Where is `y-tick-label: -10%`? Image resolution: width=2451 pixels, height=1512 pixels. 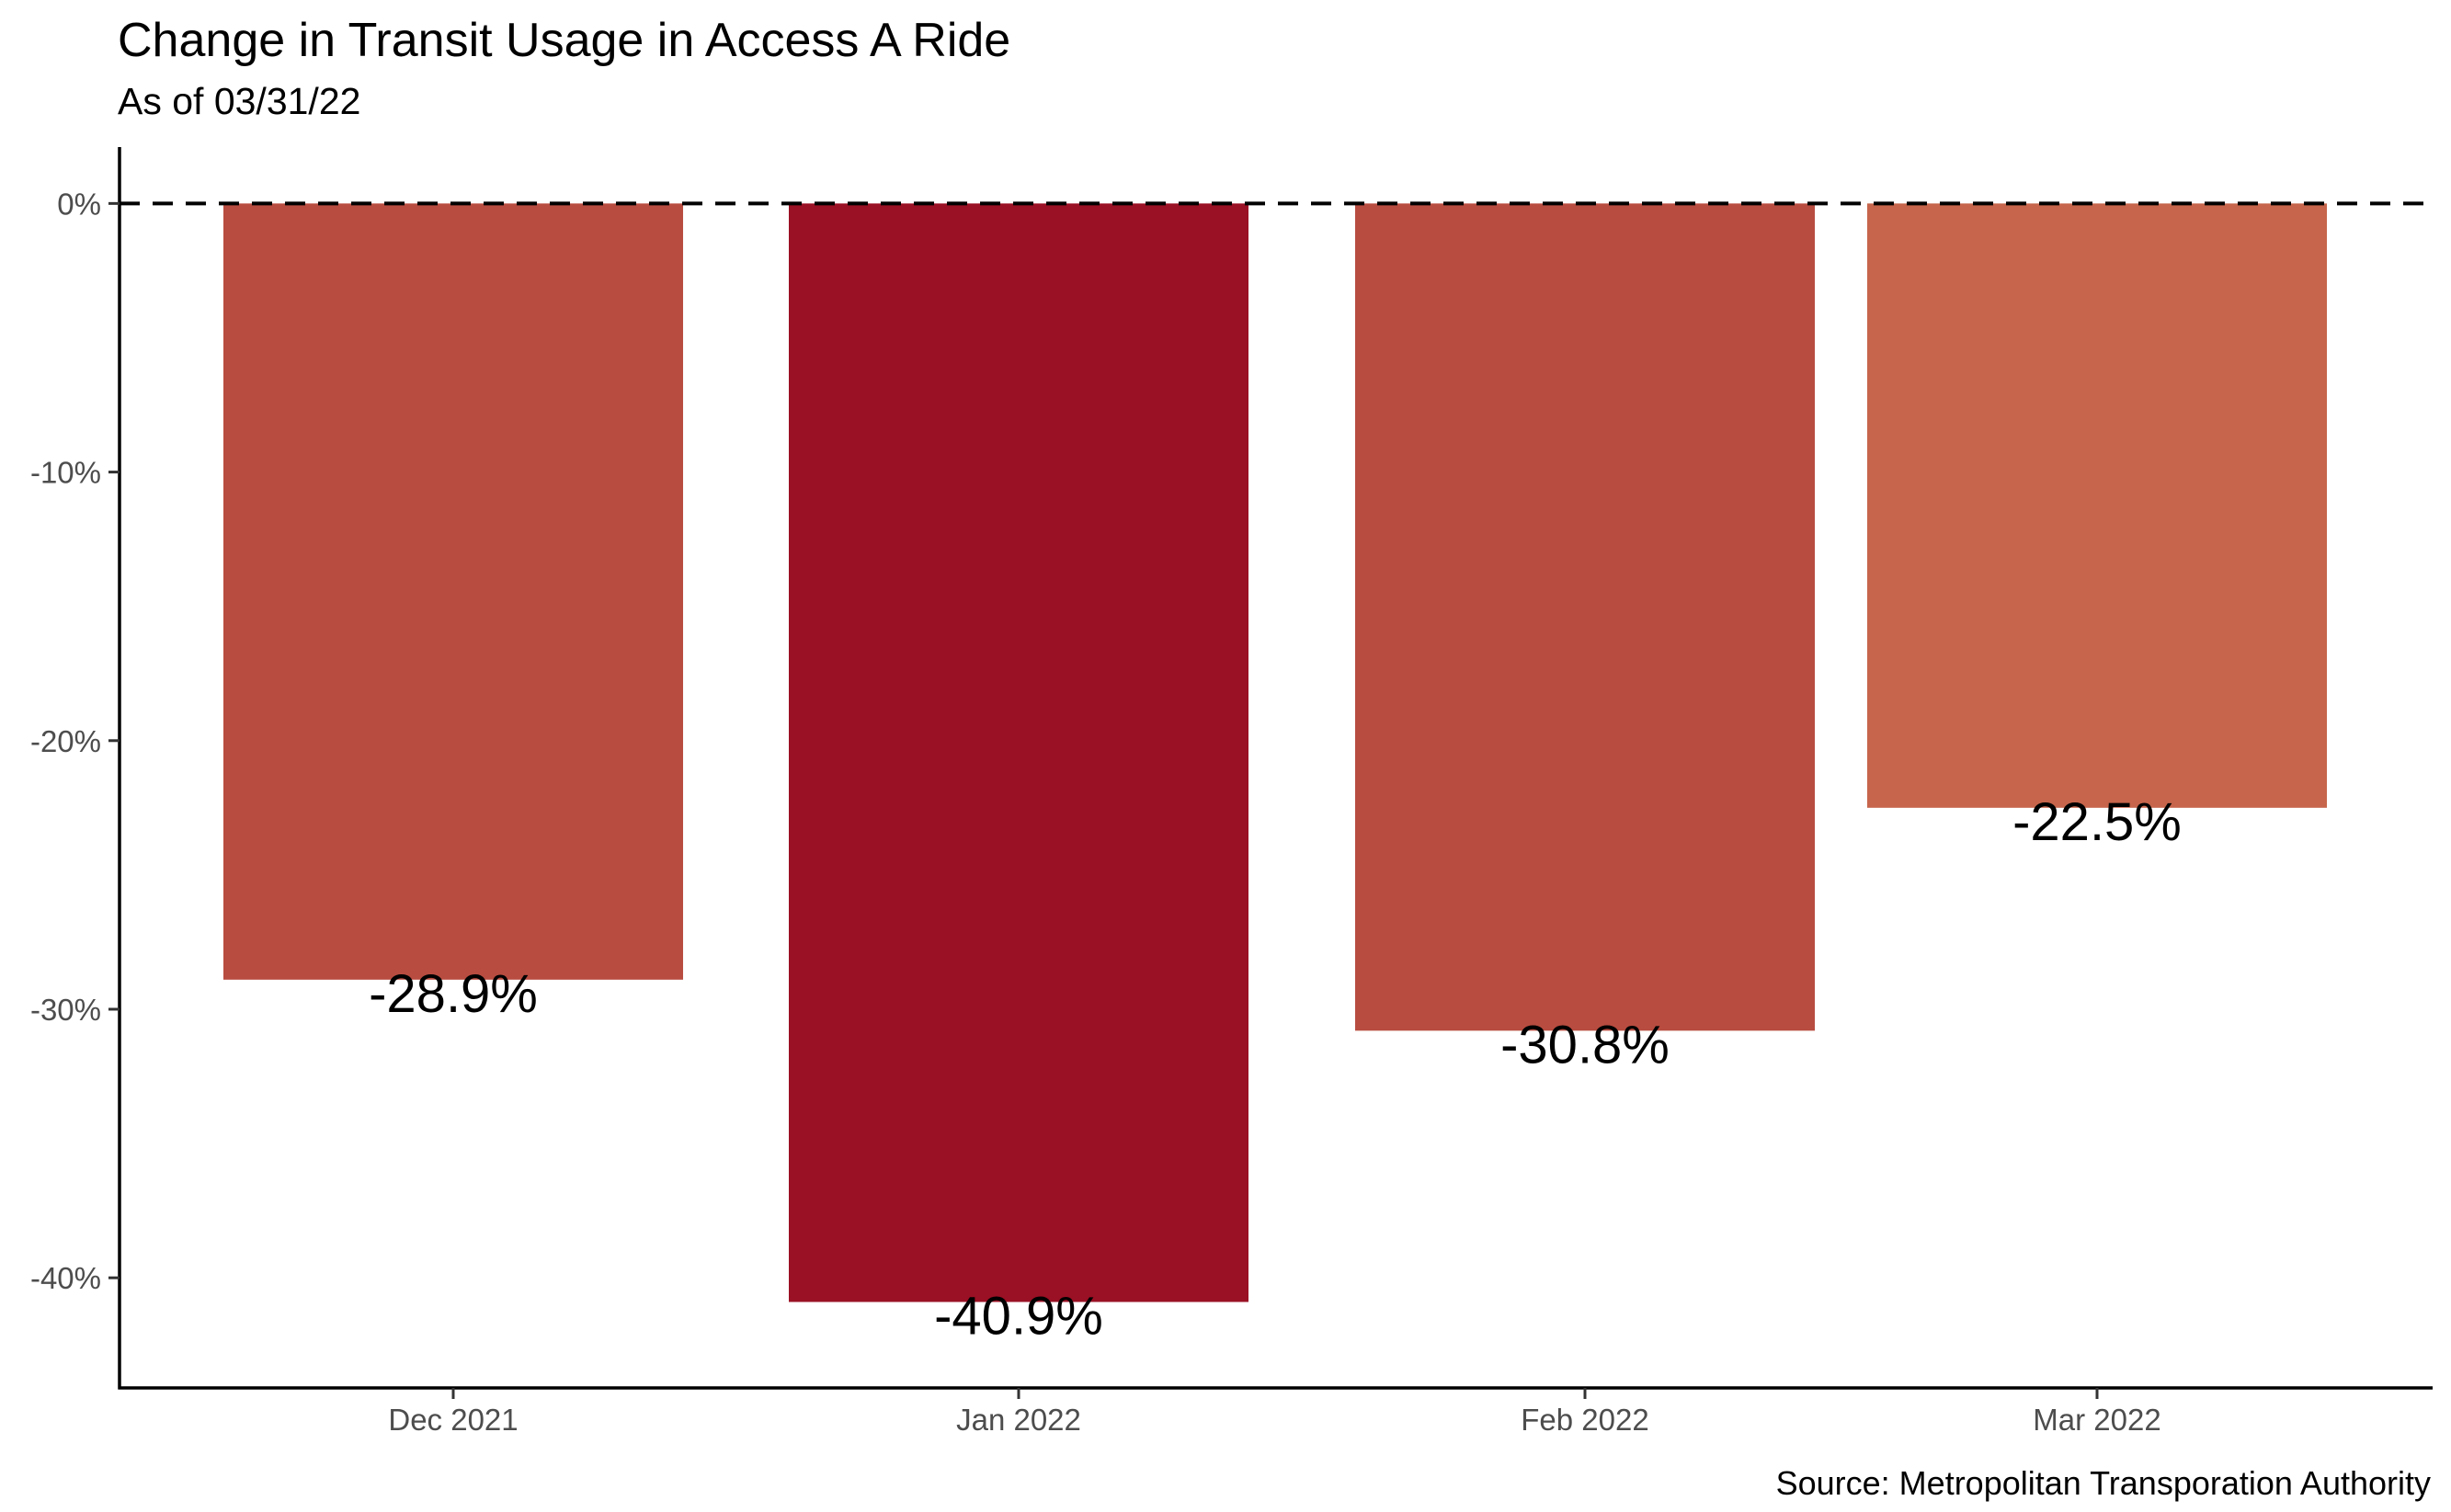
y-tick-label: -10% is located at coordinates (65, 473).